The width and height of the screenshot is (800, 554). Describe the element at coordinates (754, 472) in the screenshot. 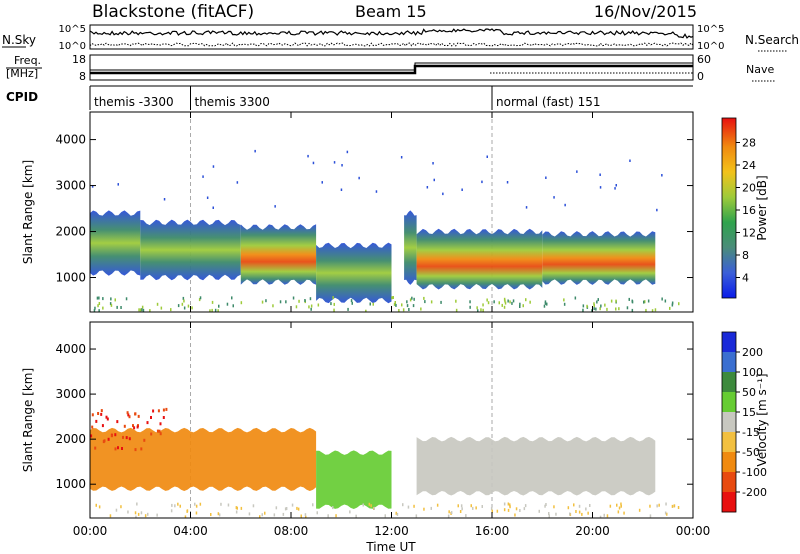

I see `velocity-cb-label: -100` at that location.